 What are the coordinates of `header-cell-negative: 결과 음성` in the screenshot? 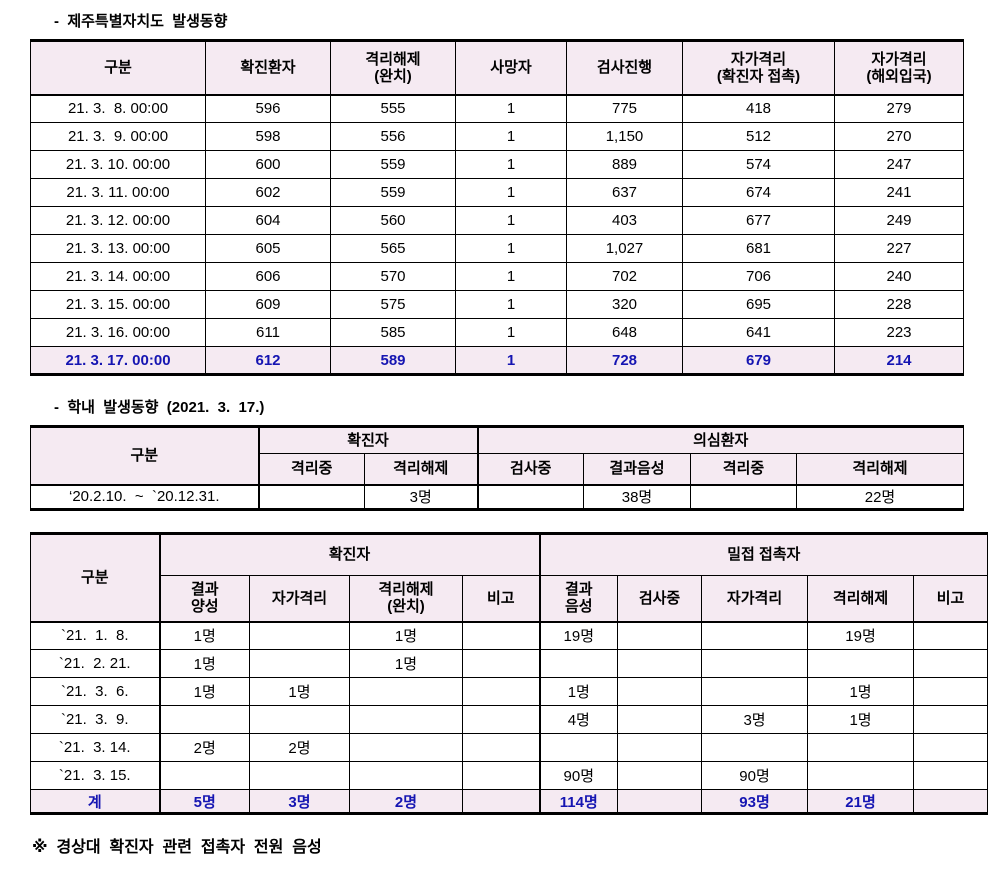 It's located at (578, 598).